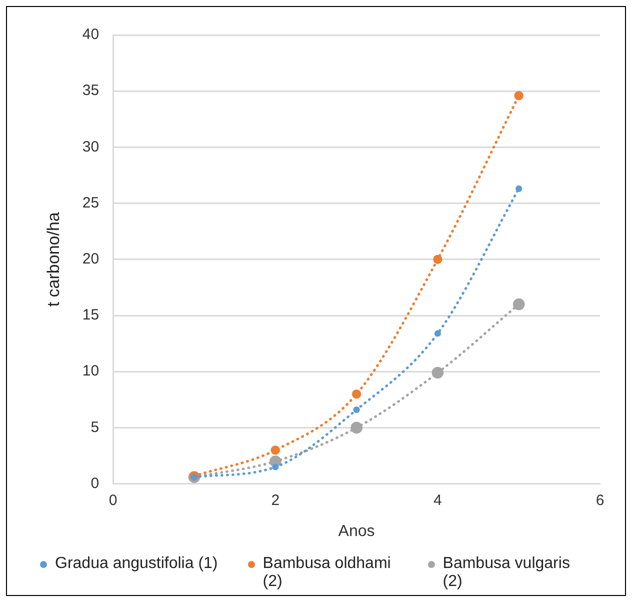 The image size is (634, 603). What do you see at coordinates (275, 500) in the screenshot?
I see `x-tick-label: 2` at bounding box center [275, 500].